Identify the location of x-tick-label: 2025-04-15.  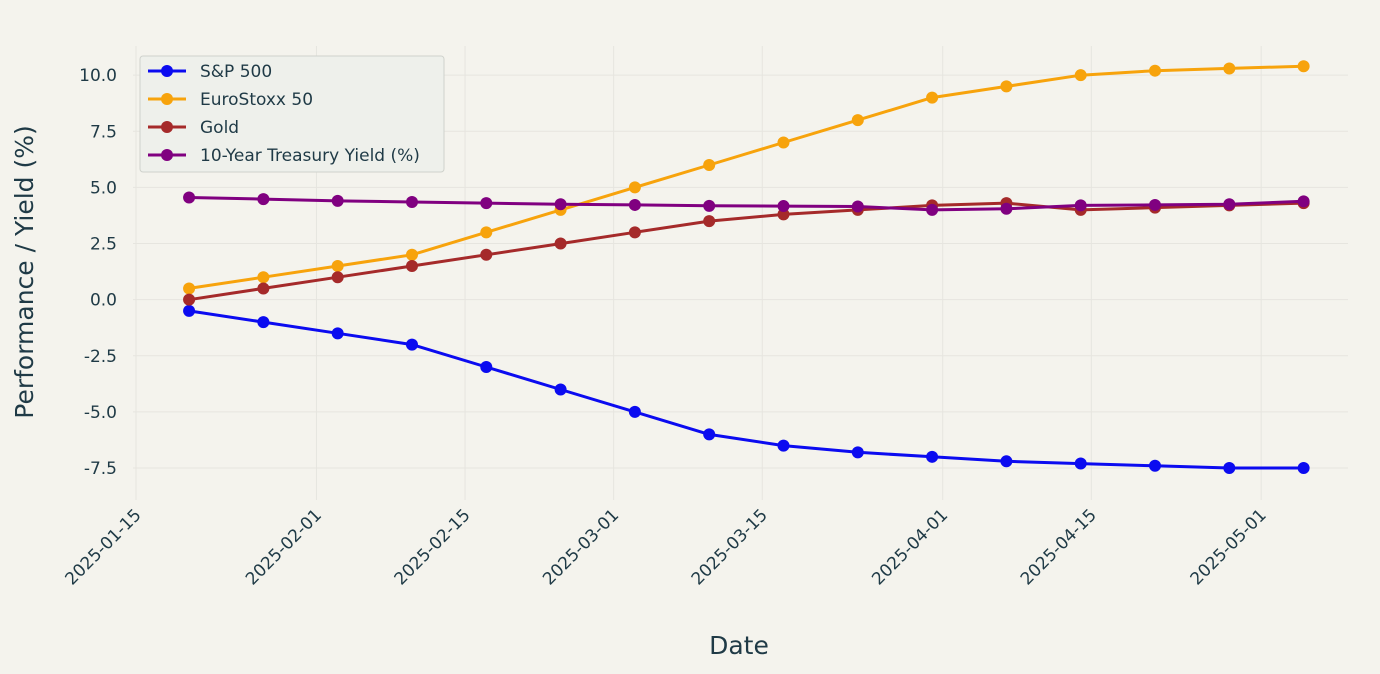
(1059, 547).